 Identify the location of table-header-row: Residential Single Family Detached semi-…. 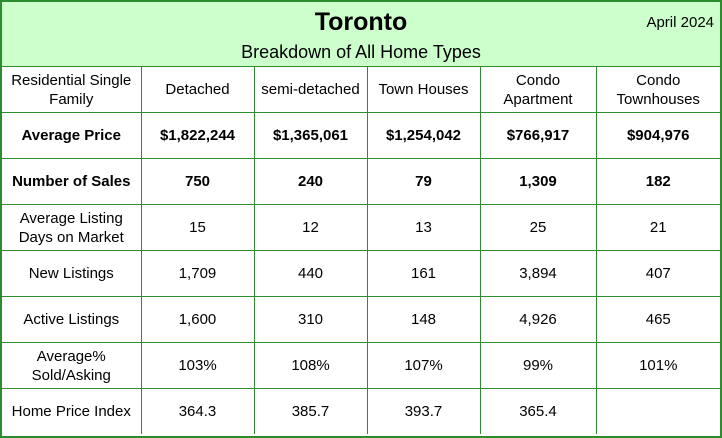
(361, 90).